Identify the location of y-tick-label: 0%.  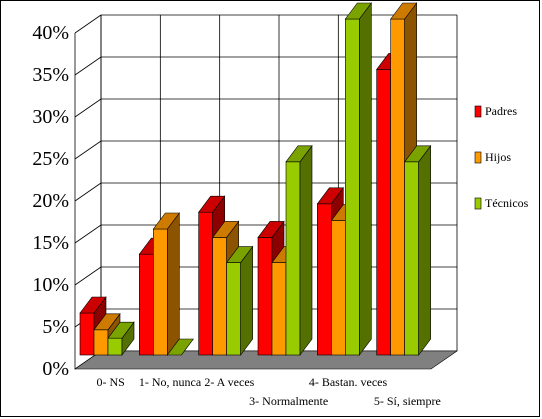
(55, 369).